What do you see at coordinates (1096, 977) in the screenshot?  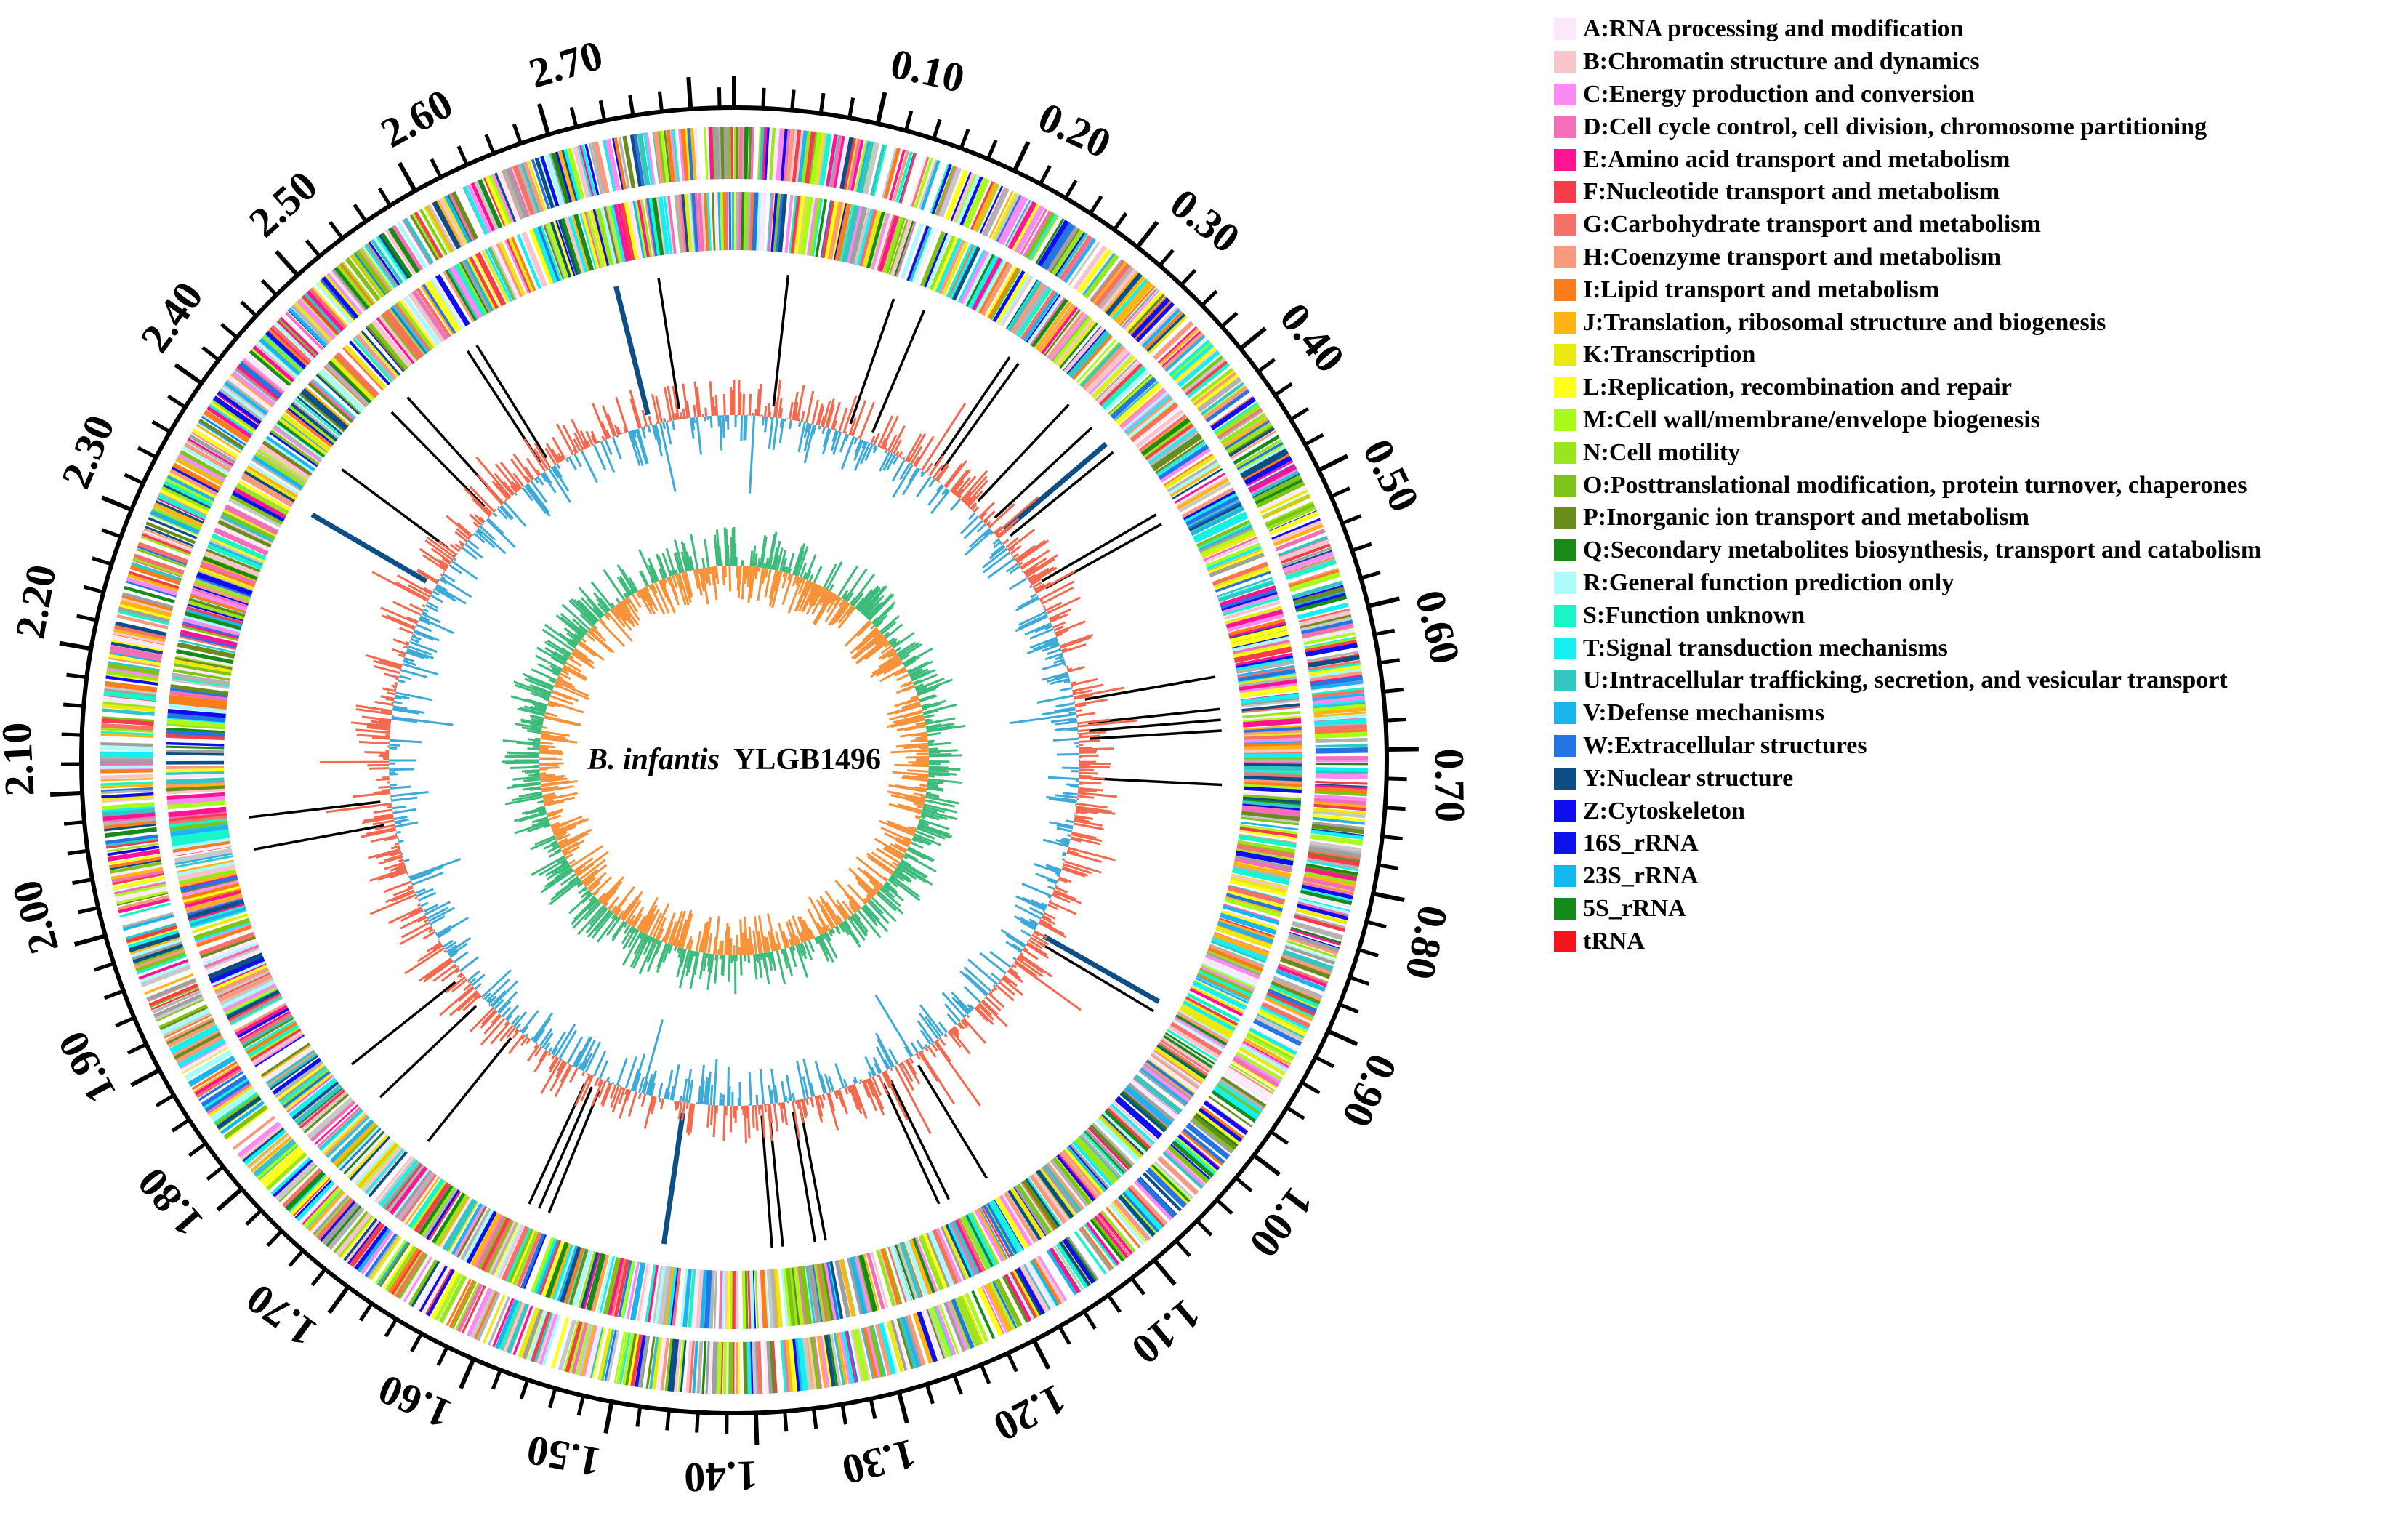 I see `rna-feature` at bounding box center [1096, 977].